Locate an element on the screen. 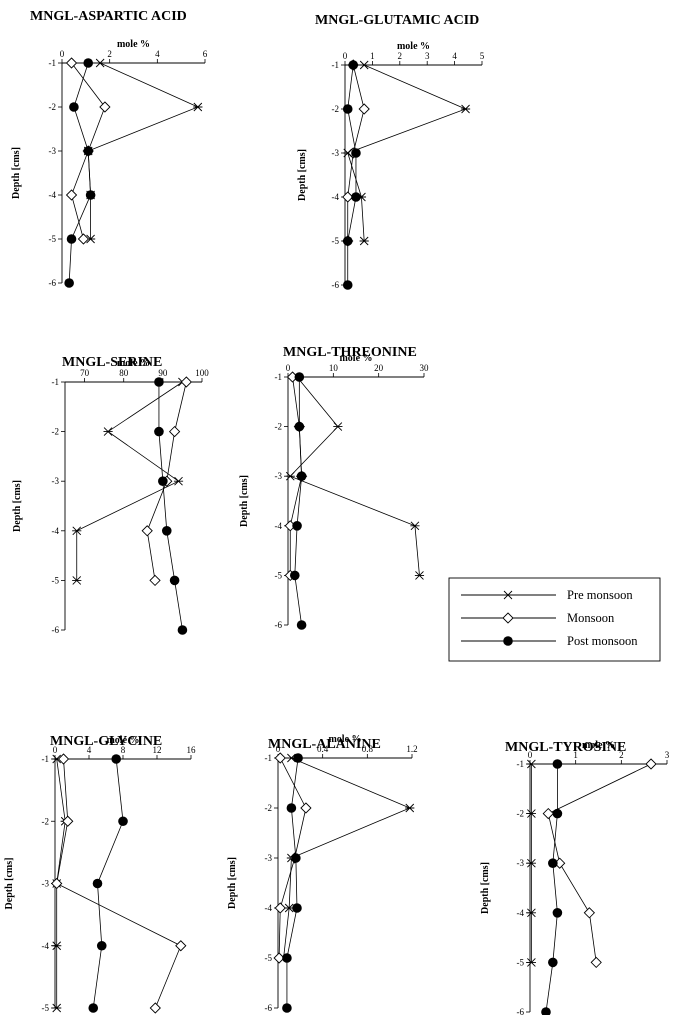  legend-label: Pre monsoon is located at coordinates (600, 595).